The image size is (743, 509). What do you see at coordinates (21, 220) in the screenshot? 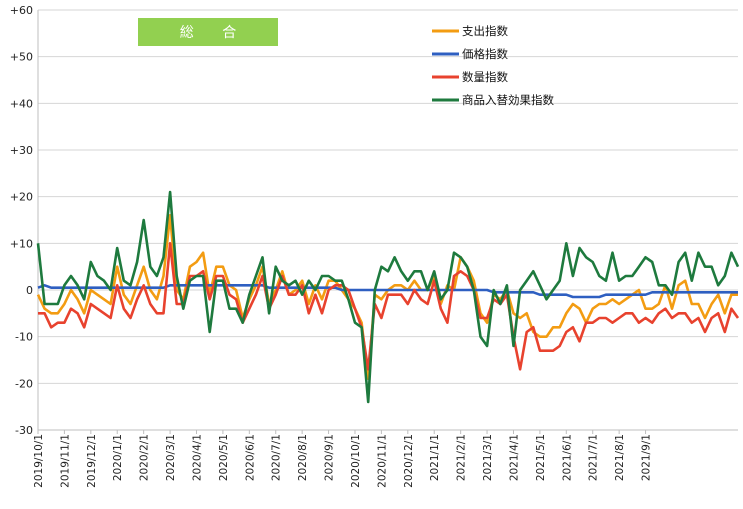
I see `y-axis-tick-labels: +60 +50 +40 +30 +20 +10 0 -10 -20 -30` at bounding box center [21, 220].